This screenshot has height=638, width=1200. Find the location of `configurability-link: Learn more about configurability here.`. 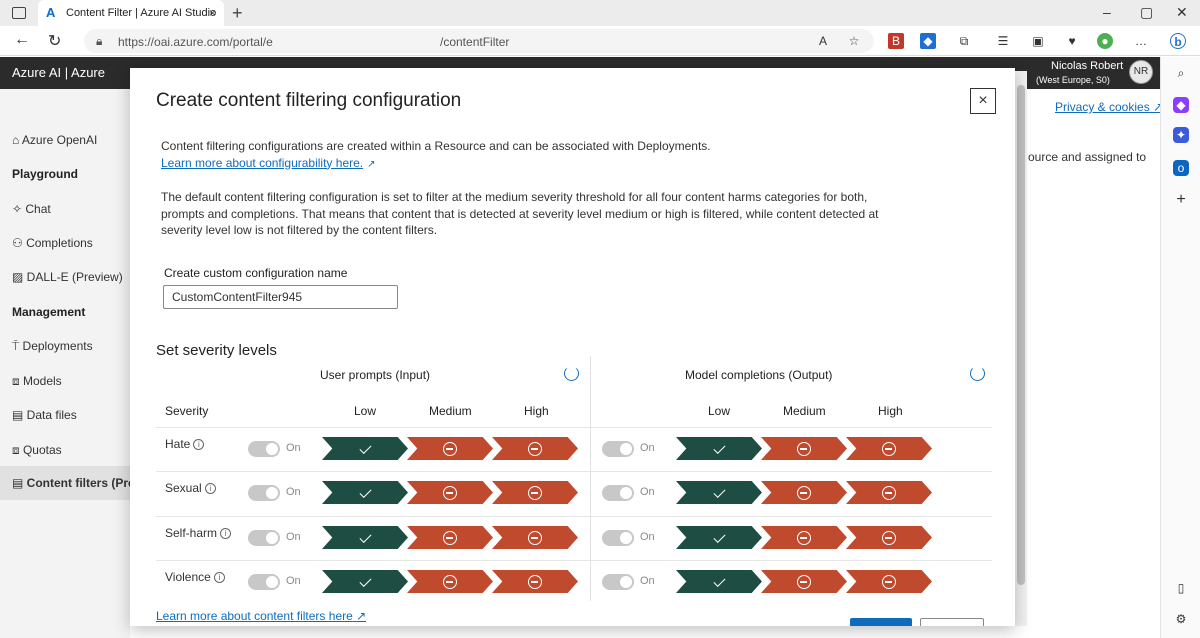

configurability-link: Learn more about configurability here. is located at coordinates (262, 162).